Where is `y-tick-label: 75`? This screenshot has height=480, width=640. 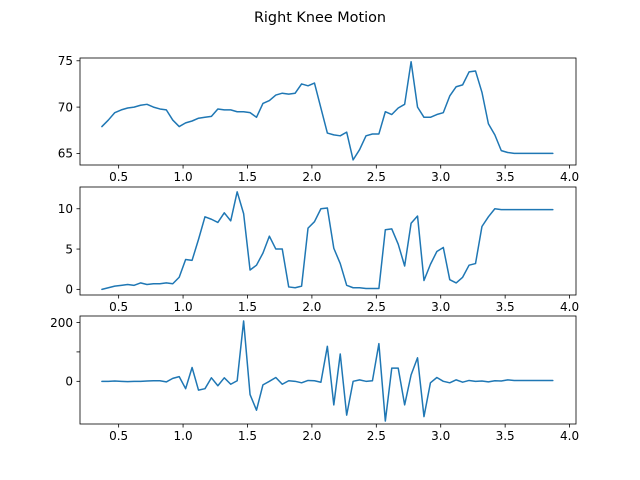 y-tick-label: 75 is located at coordinates (65, 61).